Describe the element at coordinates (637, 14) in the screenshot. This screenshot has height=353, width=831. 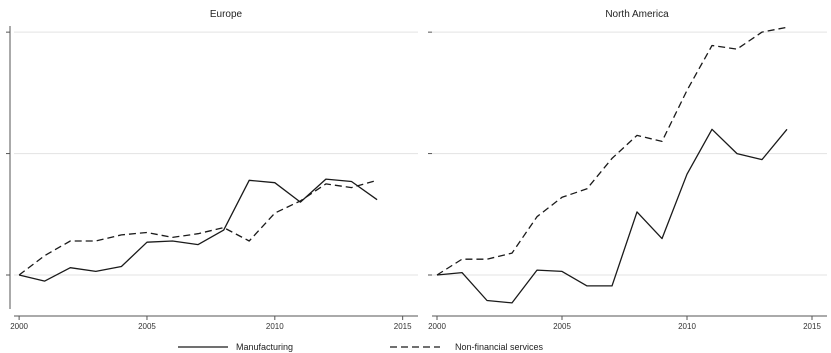
I see `panel-title-north-america: North America` at that location.